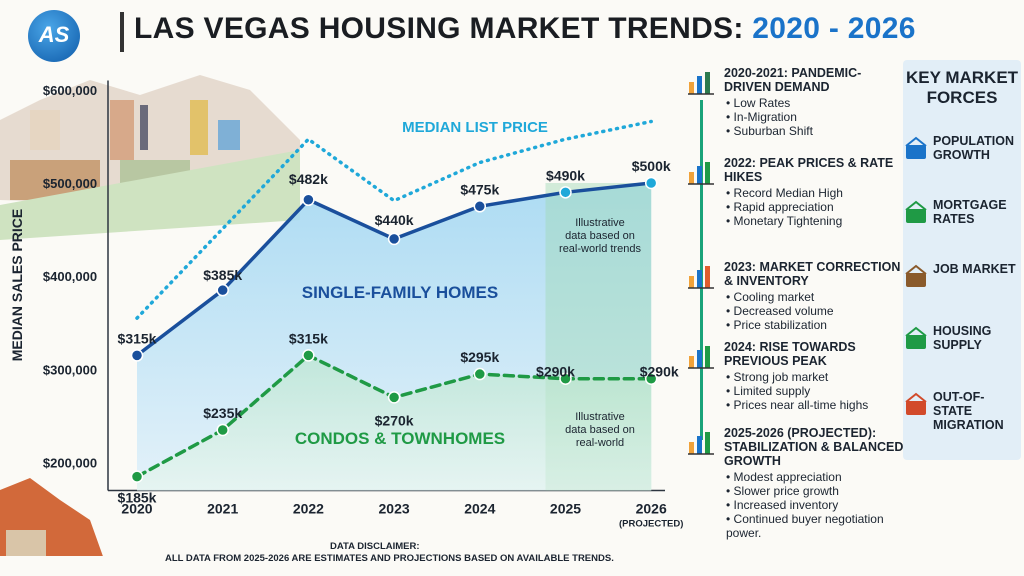 The image size is (1024, 576). What do you see at coordinates (136, 509) in the screenshot?
I see `x-tick-label: 2020` at bounding box center [136, 509].